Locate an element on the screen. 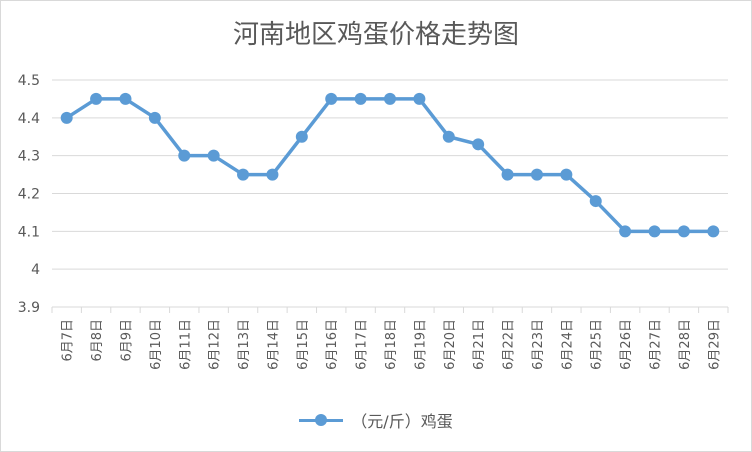 The width and height of the screenshot is (752, 452). x-tick-label: 6月21日 is located at coordinates (479, 344).